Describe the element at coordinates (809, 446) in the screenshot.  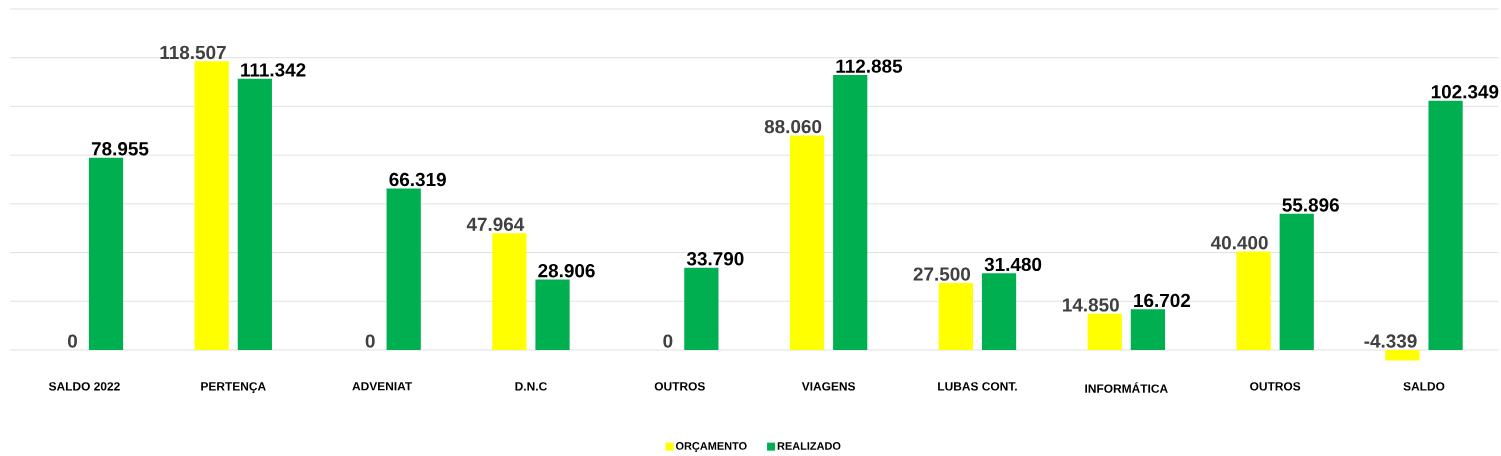
I see `legend-label: REALIZADO` at that location.